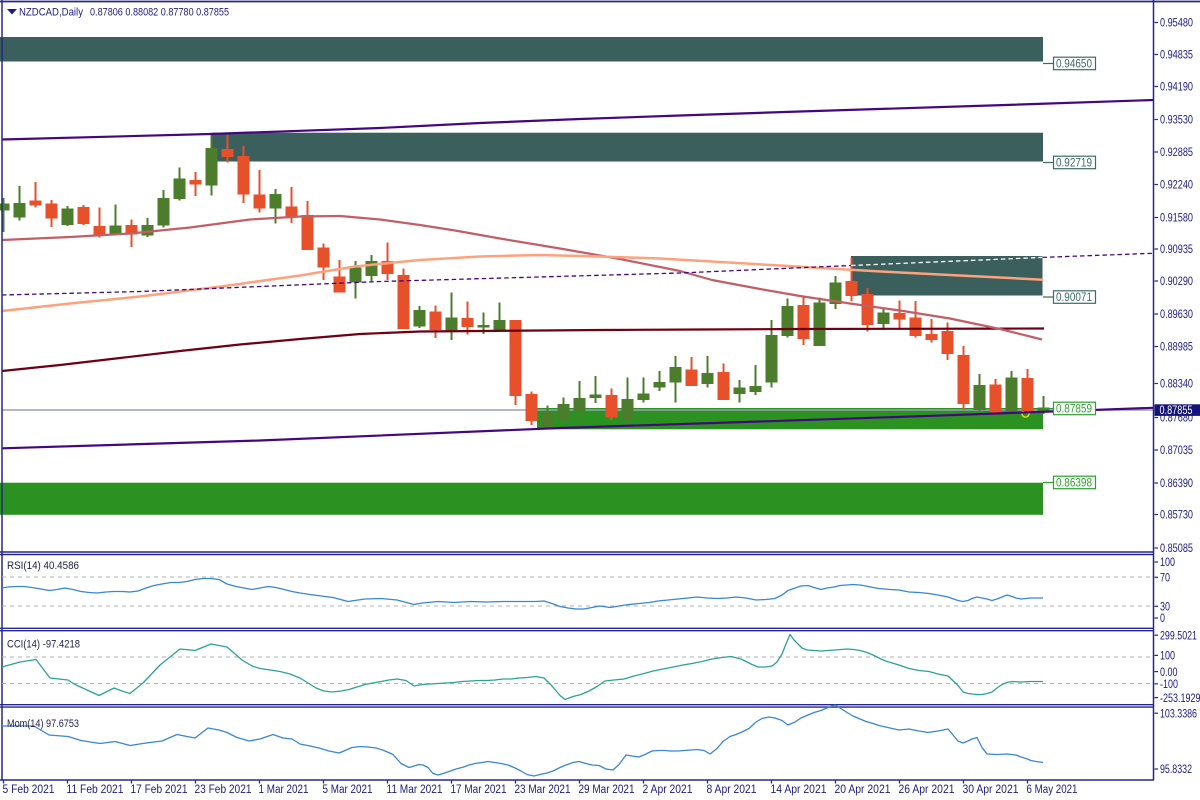 Image resolution: width=1200 pixels, height=800 pixels. I want to click on svg-text: 0.94190, so click(1176, 87).